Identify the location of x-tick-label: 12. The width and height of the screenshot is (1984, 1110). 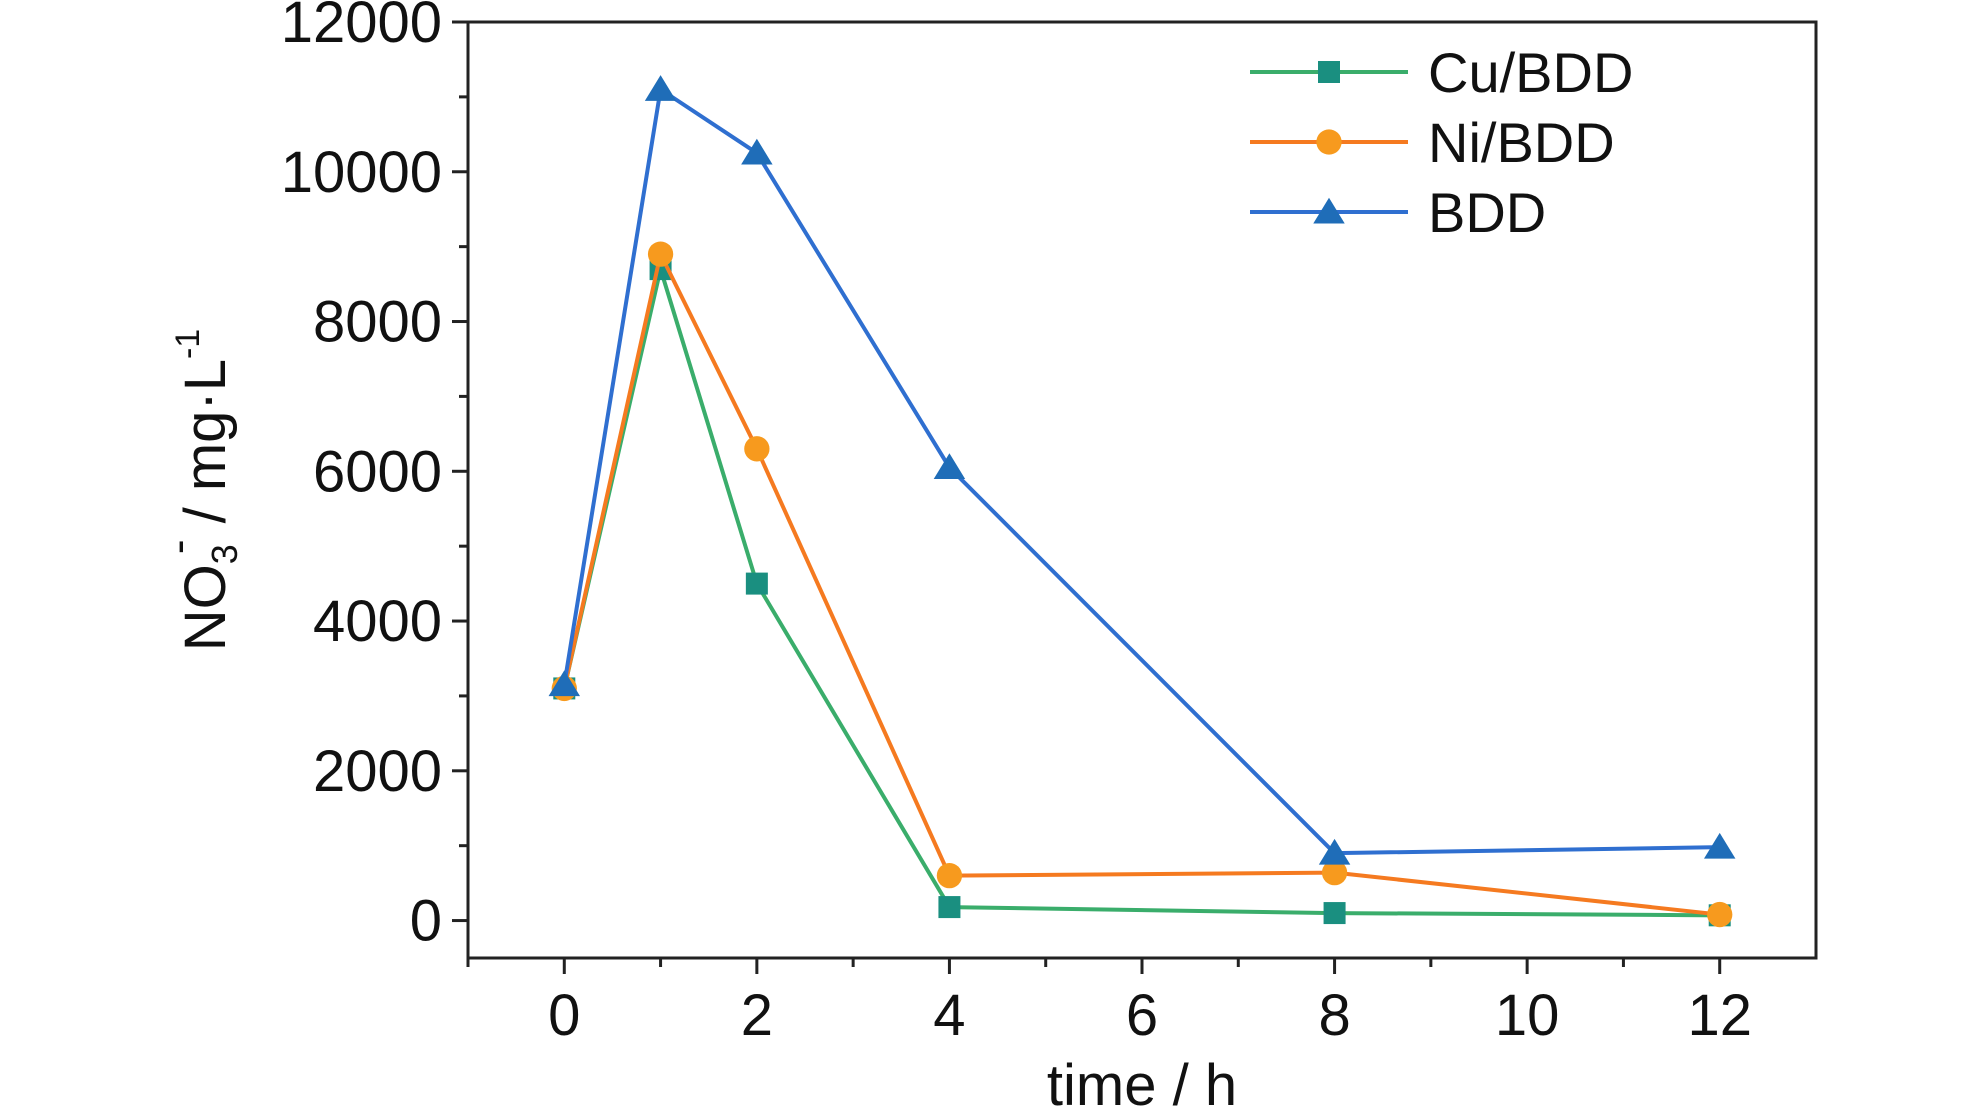
(1719, 1015).